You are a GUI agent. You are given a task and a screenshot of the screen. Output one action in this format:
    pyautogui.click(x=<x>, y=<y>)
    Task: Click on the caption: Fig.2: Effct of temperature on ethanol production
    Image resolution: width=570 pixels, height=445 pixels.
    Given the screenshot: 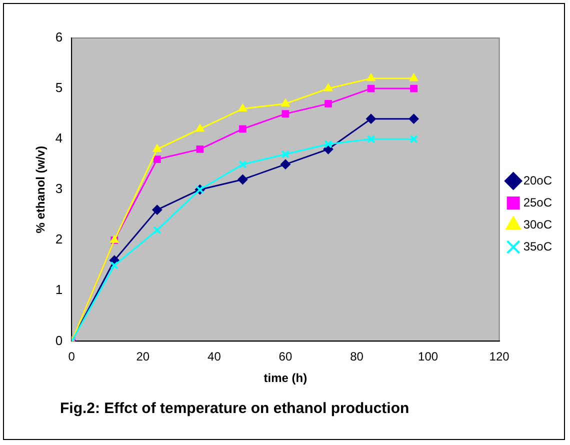 What is the action you would take?
    pyautogui.click(x=235, y=408)
    